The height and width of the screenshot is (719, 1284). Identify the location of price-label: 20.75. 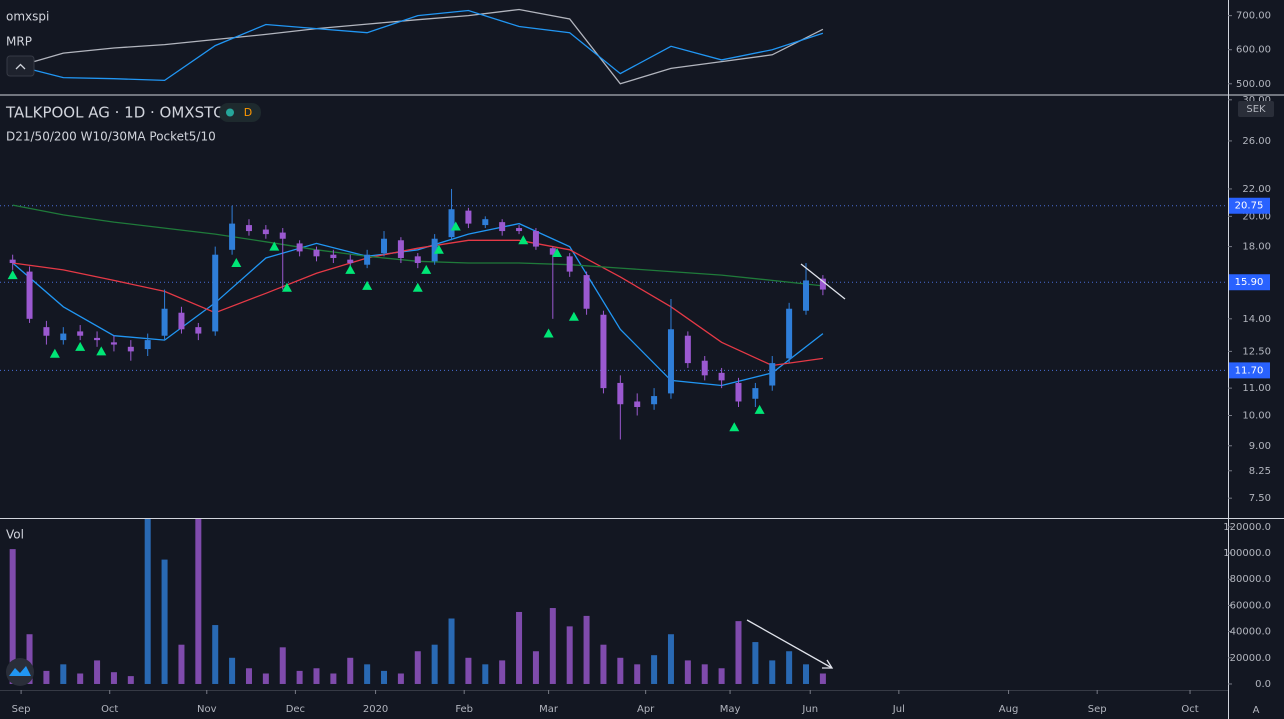
(1249, 206).